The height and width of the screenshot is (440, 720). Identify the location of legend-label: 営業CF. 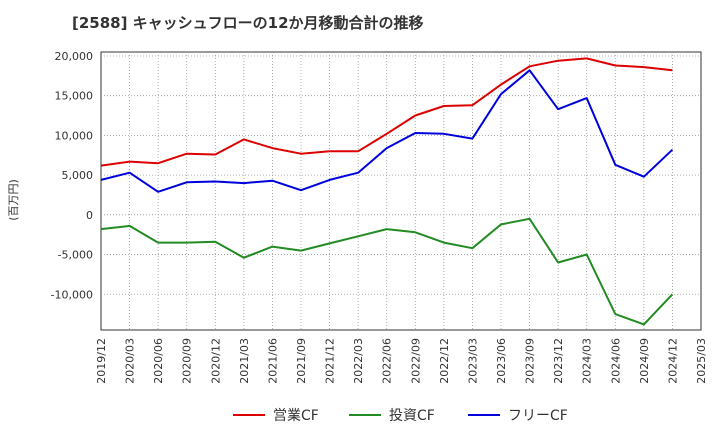
(296, 416).